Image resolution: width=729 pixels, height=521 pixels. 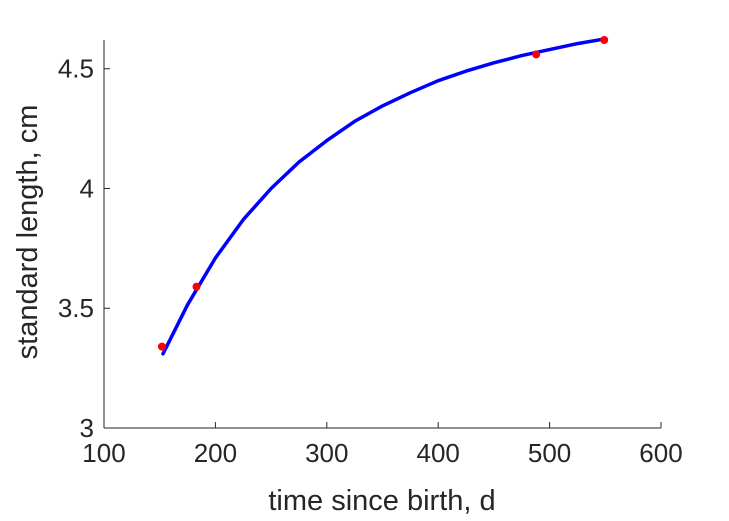 What do you see at coordinates (103, 453) in the screenshot?
I see `x-tick-label: 100` at bounding box center [103, 453].